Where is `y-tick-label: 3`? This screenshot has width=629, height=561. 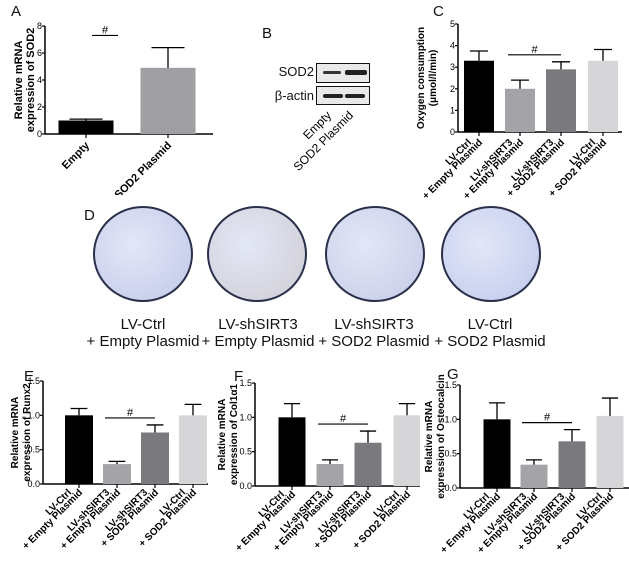
y-tick-label: 3 is located at coordinates (452, 67).